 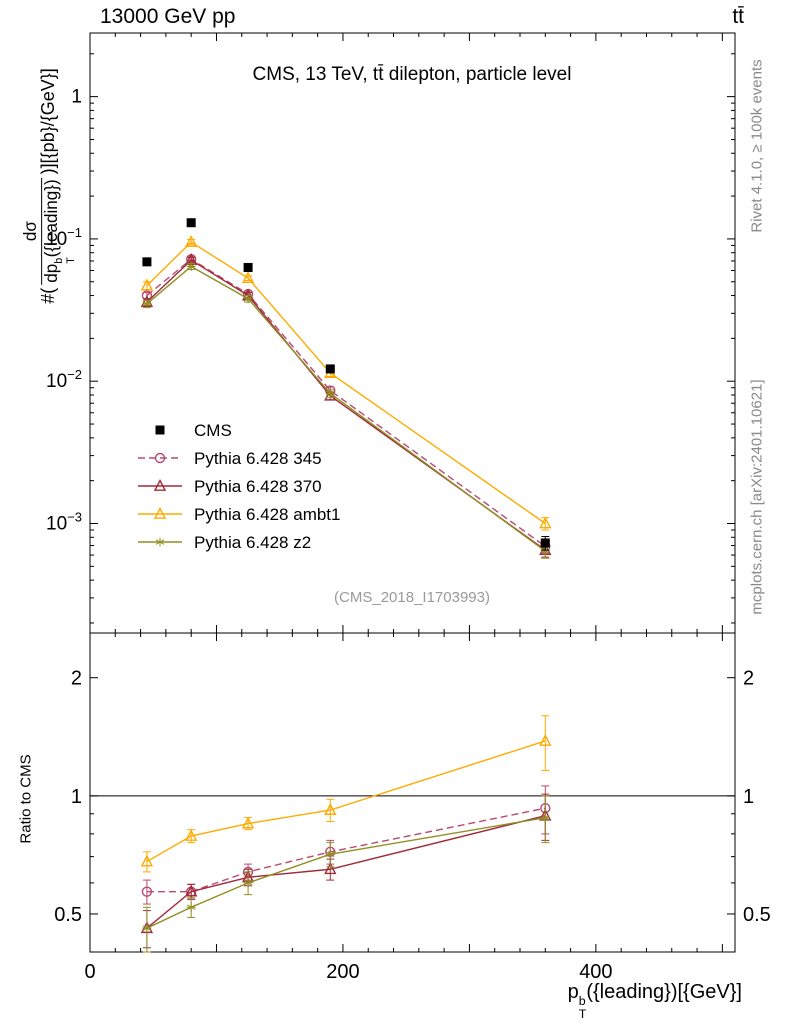 What do you see at coordinates (51, 273) in the screenshot?
I see `denominator-base: dp` at bounding box center [51, 273].